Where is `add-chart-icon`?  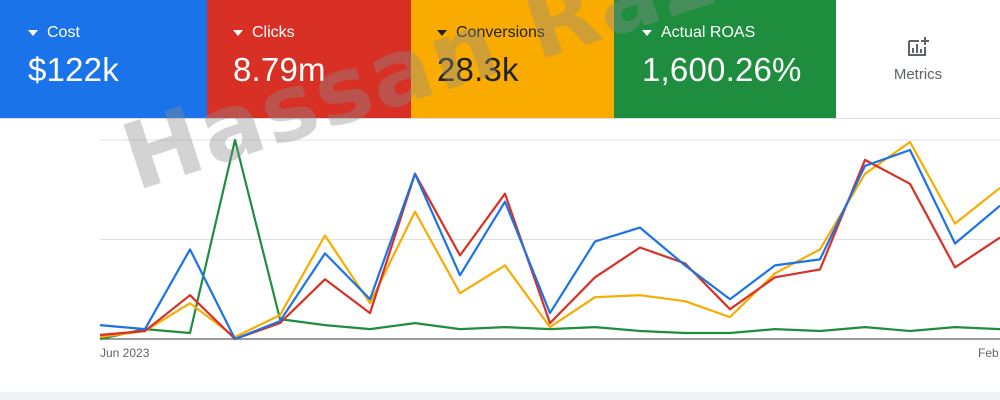 add-chart-icon is located at coordinates (918, 46).